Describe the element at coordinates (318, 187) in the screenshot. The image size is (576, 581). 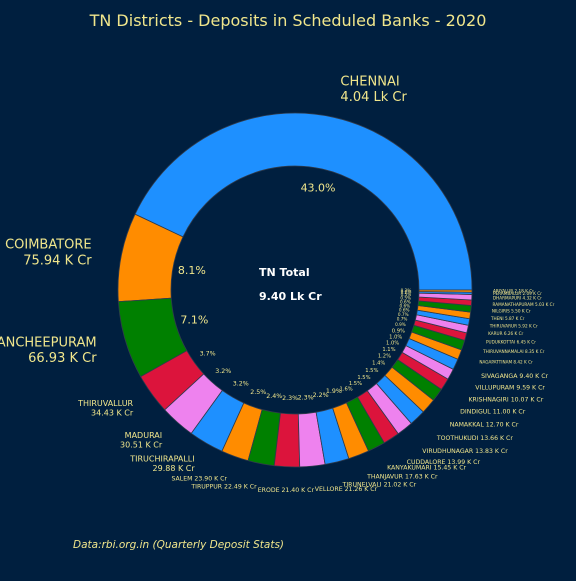
I see `pct-label-chennai: 43.0%` at that location.